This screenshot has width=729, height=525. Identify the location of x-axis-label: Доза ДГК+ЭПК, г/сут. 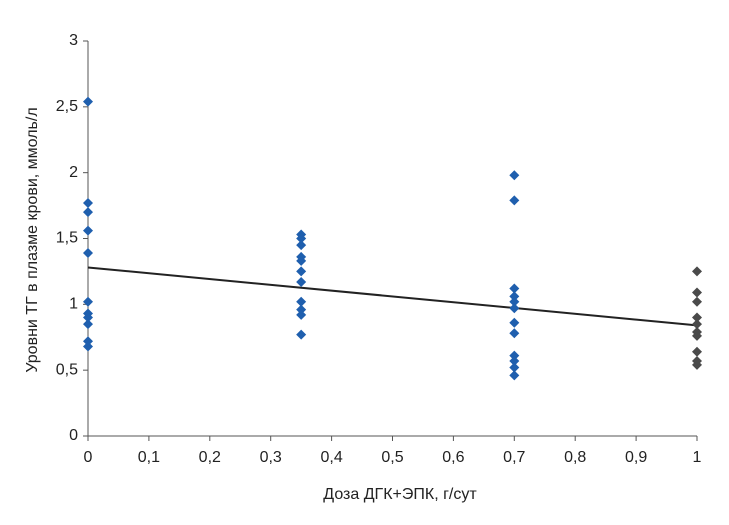
(400, 494).